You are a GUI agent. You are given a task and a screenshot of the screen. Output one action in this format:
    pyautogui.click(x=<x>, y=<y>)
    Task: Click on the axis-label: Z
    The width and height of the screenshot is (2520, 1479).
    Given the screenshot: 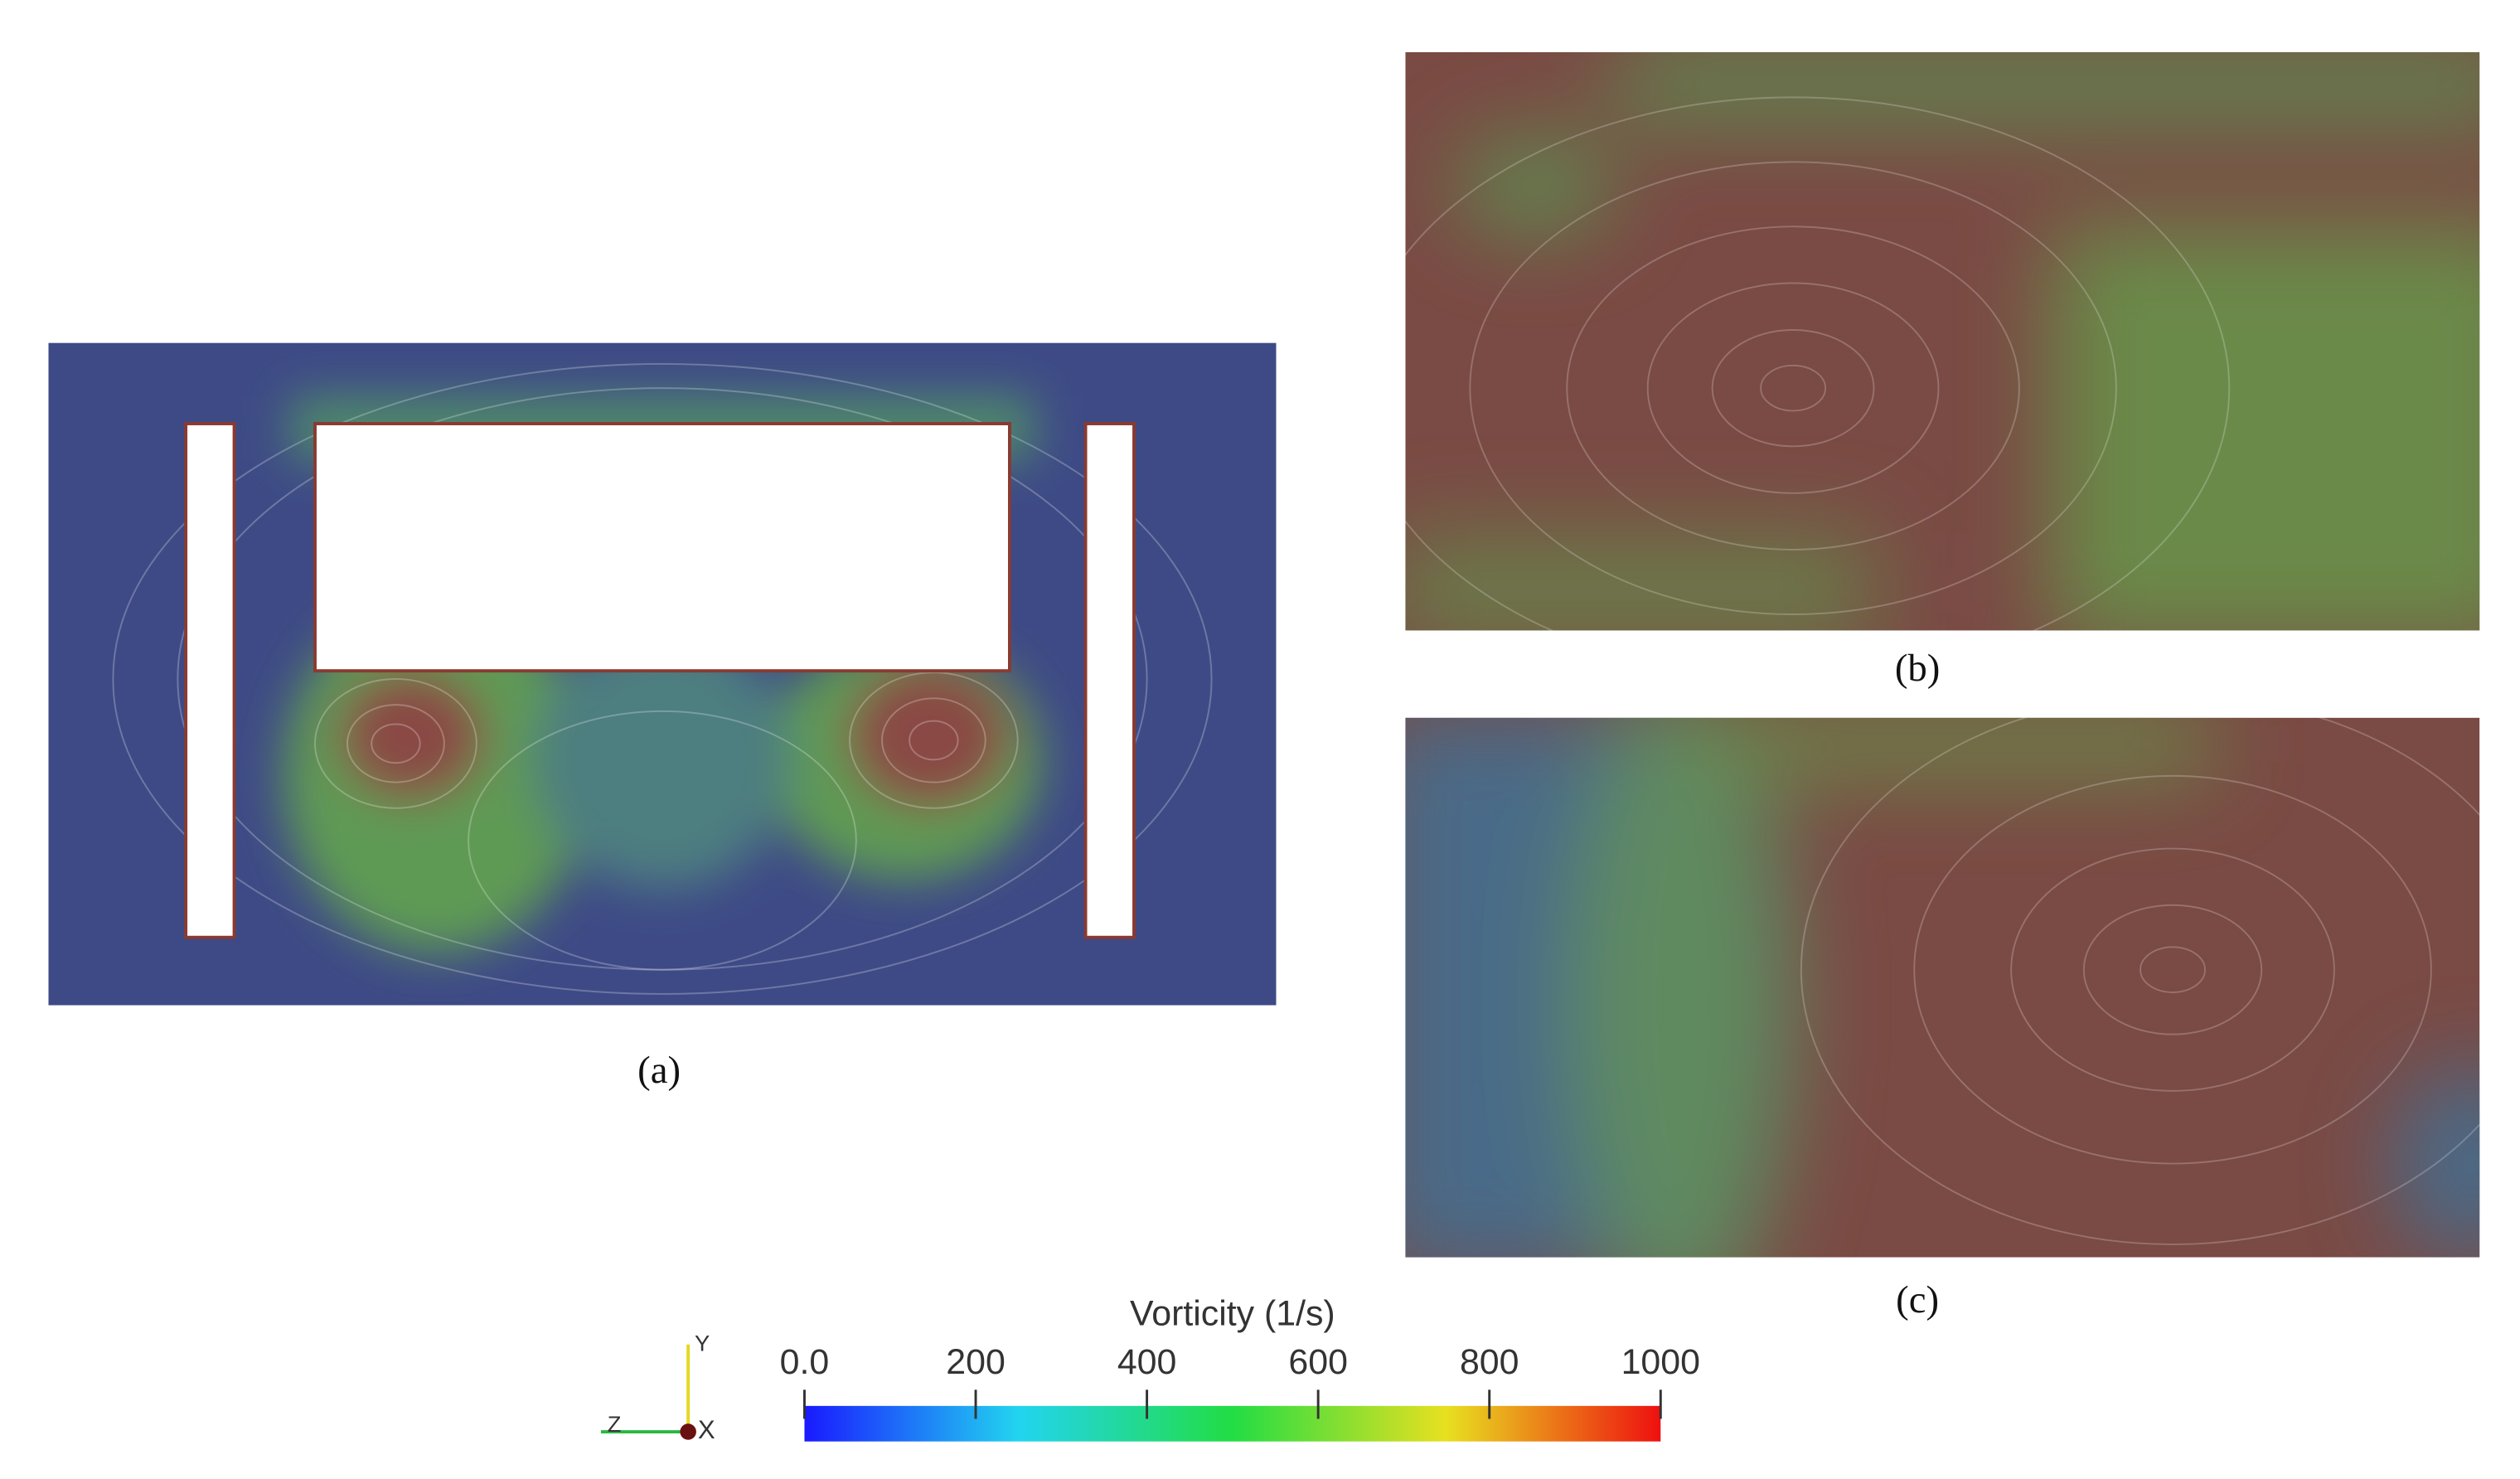 What is the action you would take?
    pyautogui.click(x=615, y=1424)
    